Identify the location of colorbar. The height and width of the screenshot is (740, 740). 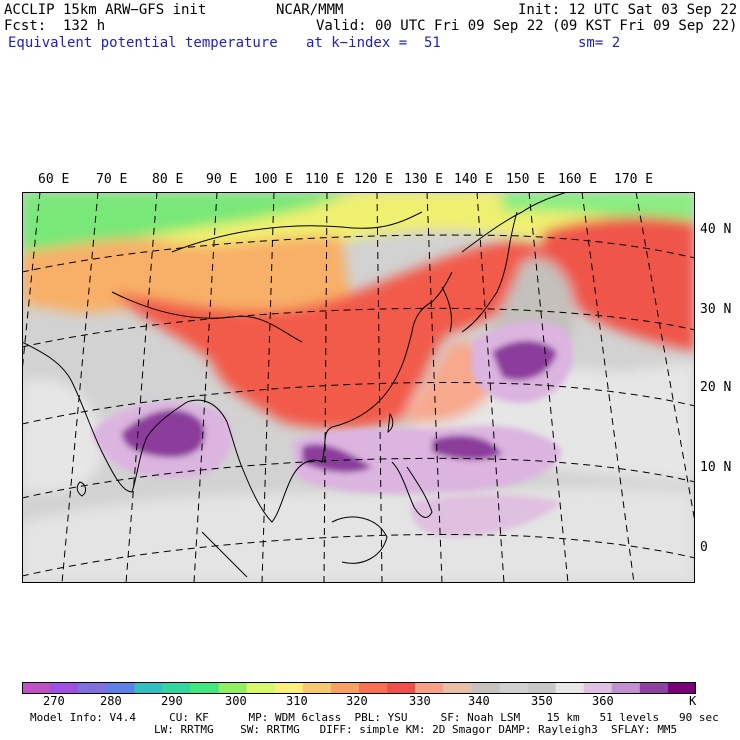
(359, 688).